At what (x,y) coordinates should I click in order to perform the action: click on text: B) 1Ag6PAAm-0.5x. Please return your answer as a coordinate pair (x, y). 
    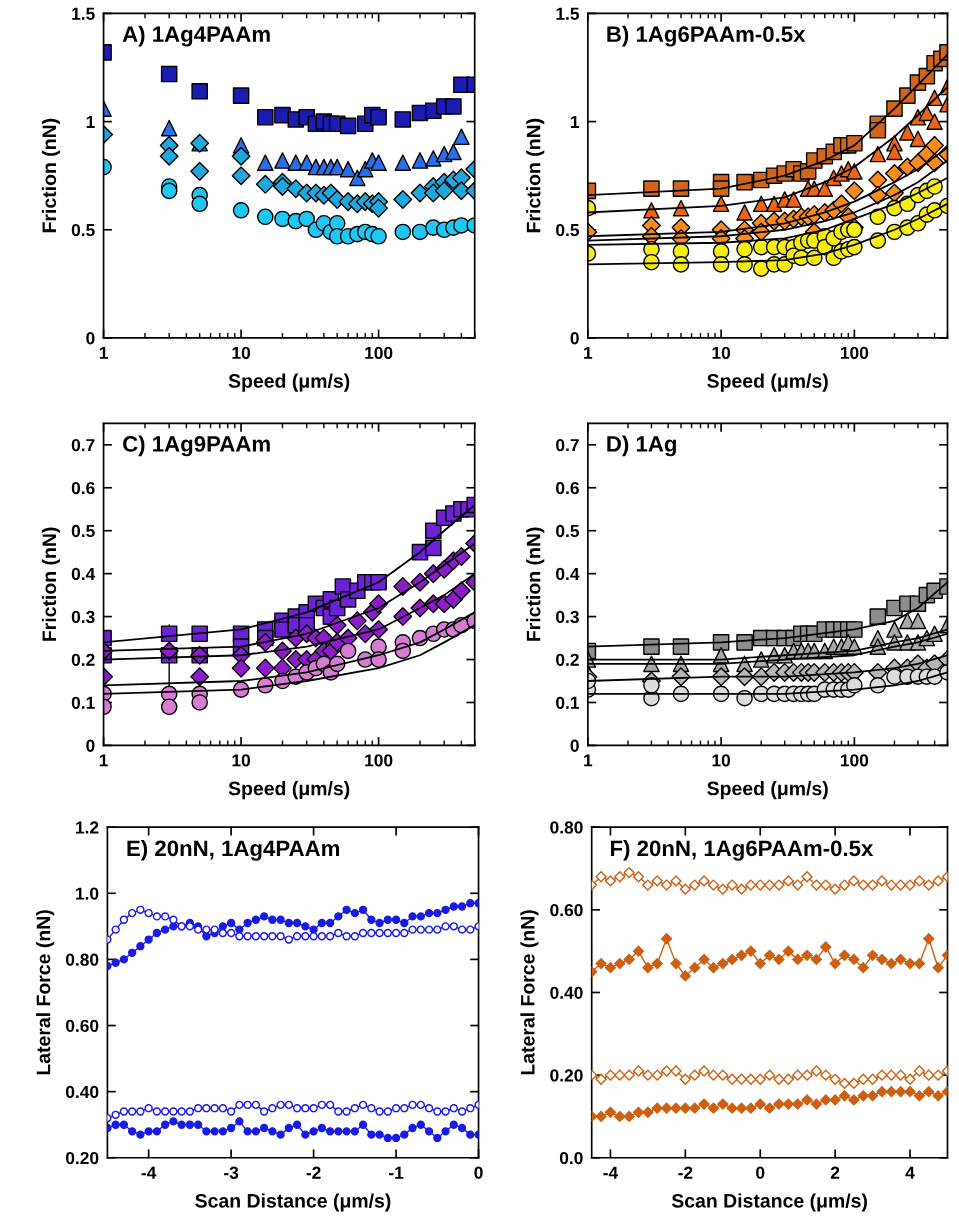
    Looking at the image, I should click on (706, 36).